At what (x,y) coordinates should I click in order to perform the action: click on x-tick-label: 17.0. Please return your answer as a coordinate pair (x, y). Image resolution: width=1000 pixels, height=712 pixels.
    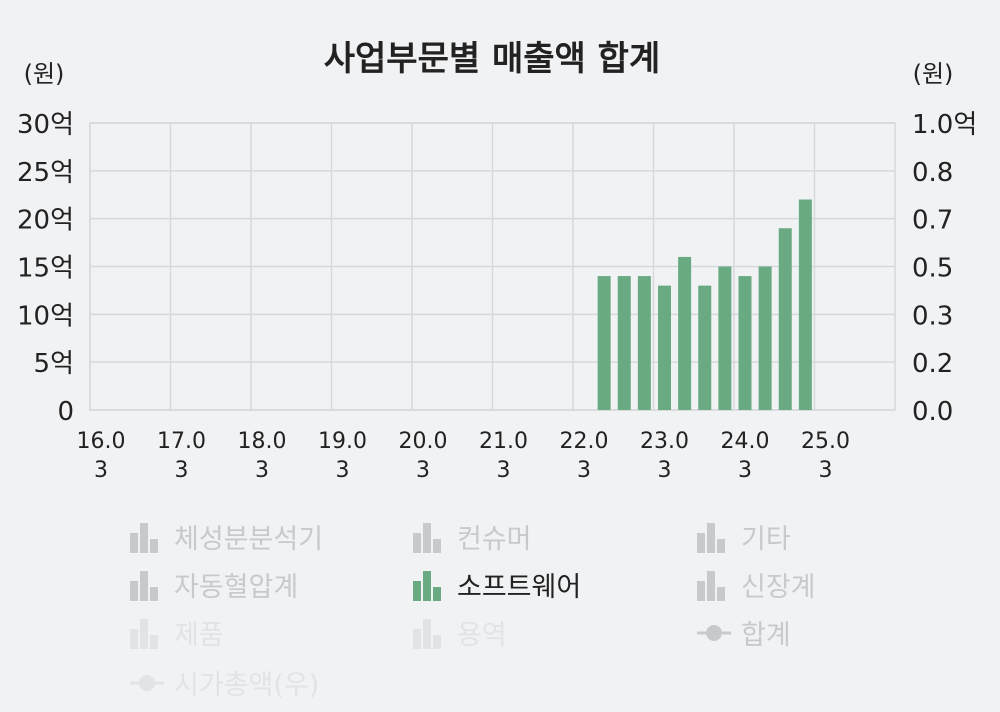
    Looking at the image, I should click on (181, 441).